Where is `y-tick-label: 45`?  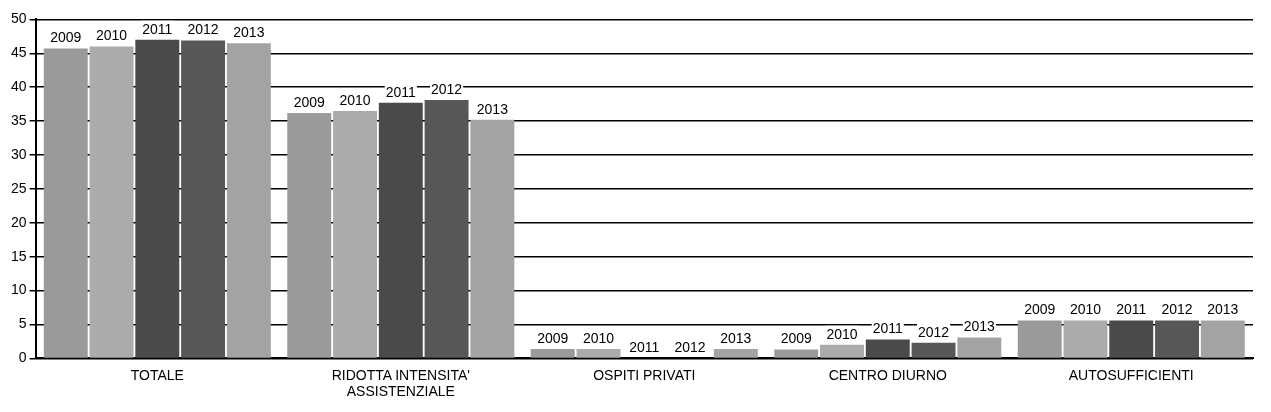
y-tick-label: 45 is located at coordinates (18, 52).